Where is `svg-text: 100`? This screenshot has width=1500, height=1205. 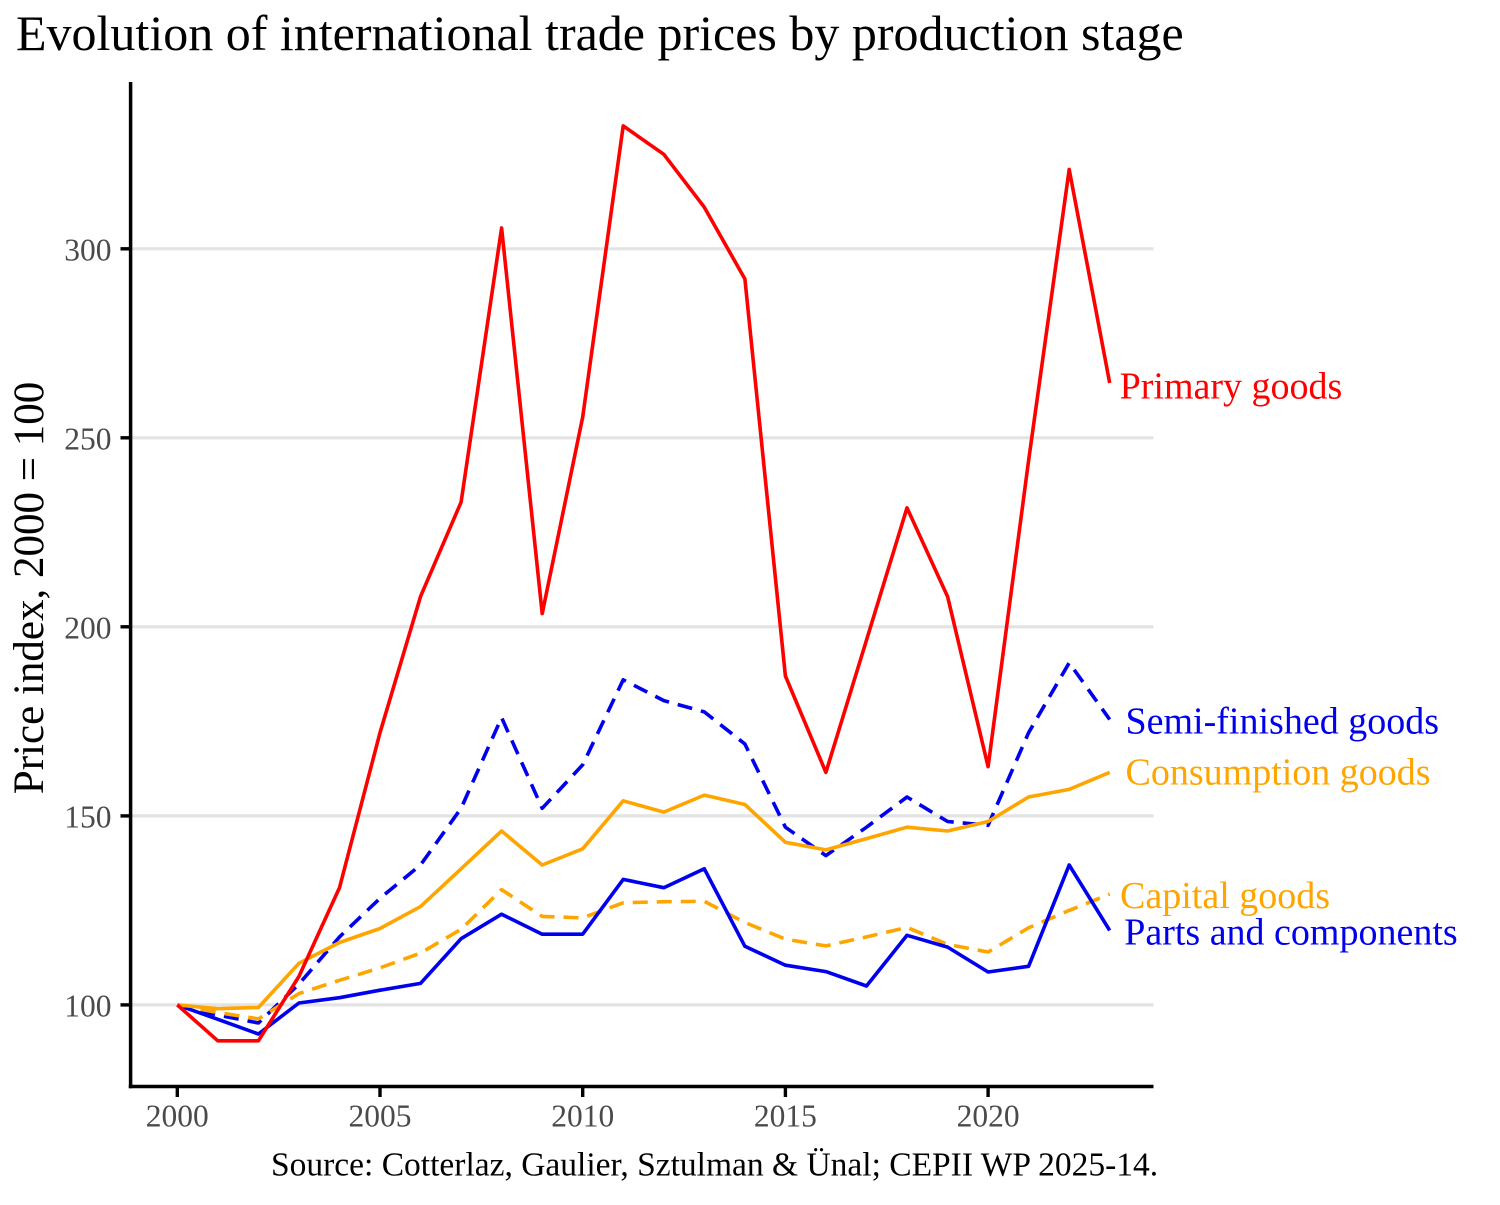
svg-text: 100 is located at coordinates (87, 1006).